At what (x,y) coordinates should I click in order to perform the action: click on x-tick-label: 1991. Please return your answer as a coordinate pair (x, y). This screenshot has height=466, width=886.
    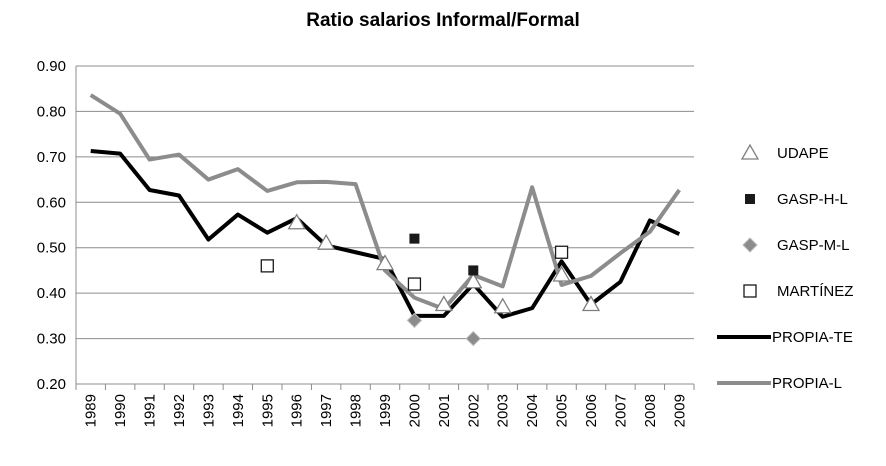
    Looking at the image, I should click on (150, 410).